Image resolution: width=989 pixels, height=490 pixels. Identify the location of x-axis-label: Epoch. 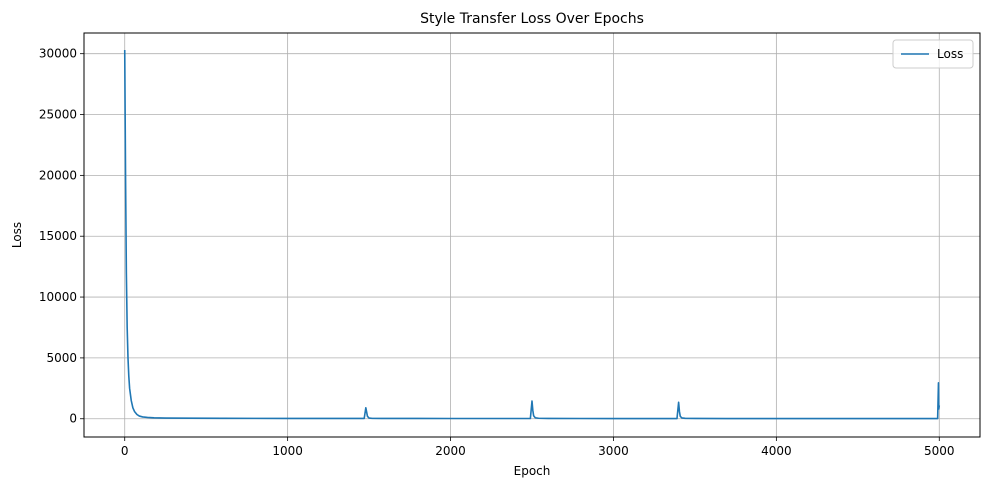
(532, 471).